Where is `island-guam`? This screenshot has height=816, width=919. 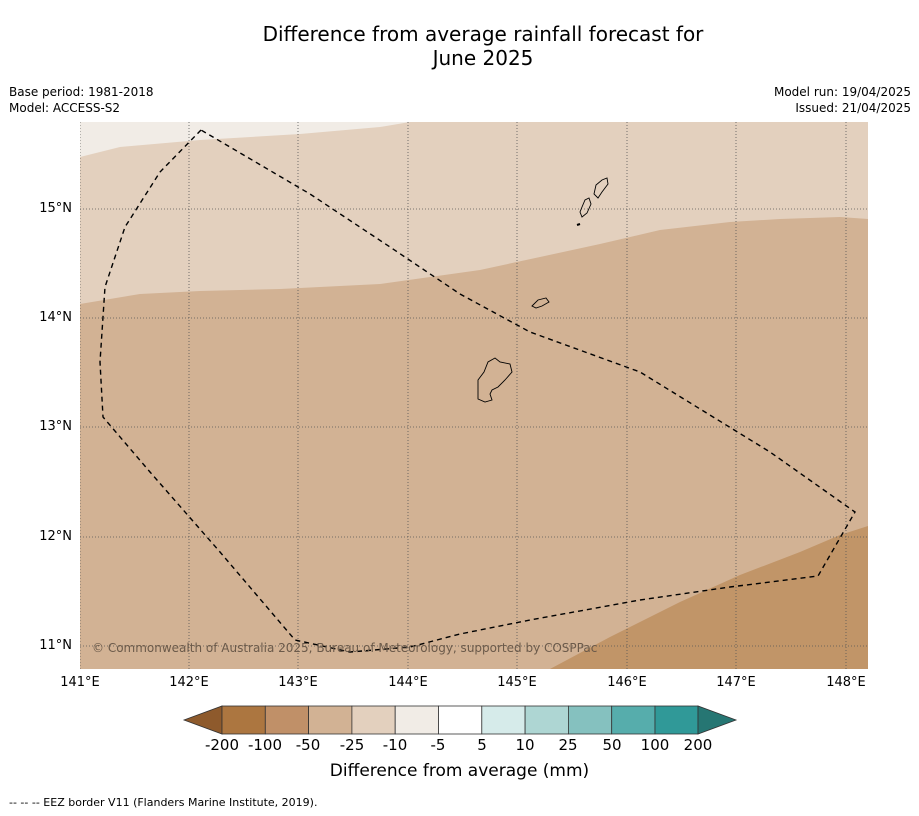
island-guam is located at coordinates (495, 380).